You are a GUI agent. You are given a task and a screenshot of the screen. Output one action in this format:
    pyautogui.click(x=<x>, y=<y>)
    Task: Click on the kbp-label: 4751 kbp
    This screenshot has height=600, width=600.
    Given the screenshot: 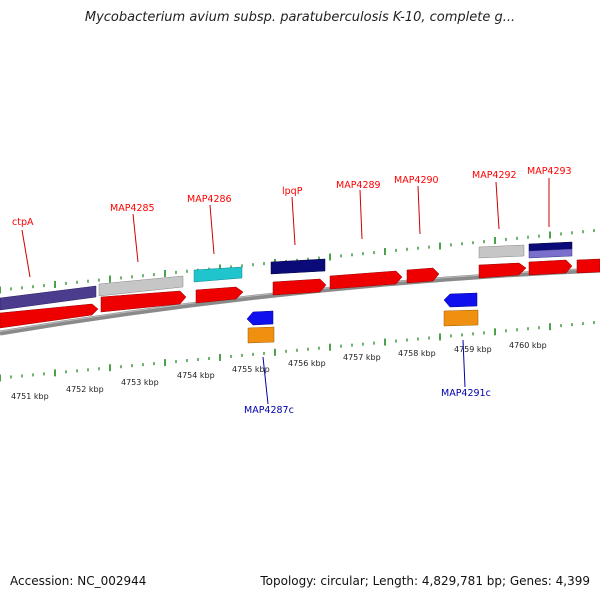 What is the action you would take?
    pyautogui.click(x=30, y=396)
    